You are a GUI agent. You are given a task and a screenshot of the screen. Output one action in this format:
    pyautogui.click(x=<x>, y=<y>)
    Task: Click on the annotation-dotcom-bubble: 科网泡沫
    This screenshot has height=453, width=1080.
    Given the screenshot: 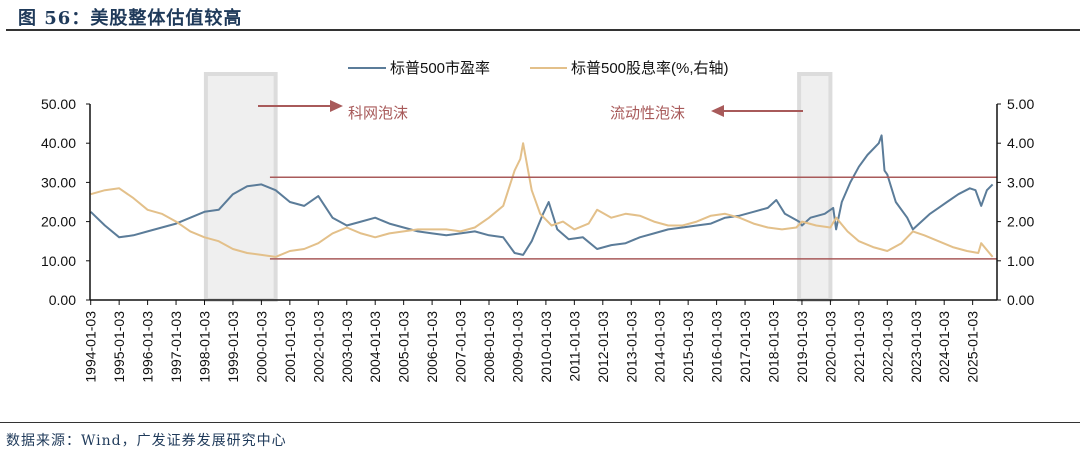 What is the action you would take?
    pyautogui.click(x=378, y=113)
    